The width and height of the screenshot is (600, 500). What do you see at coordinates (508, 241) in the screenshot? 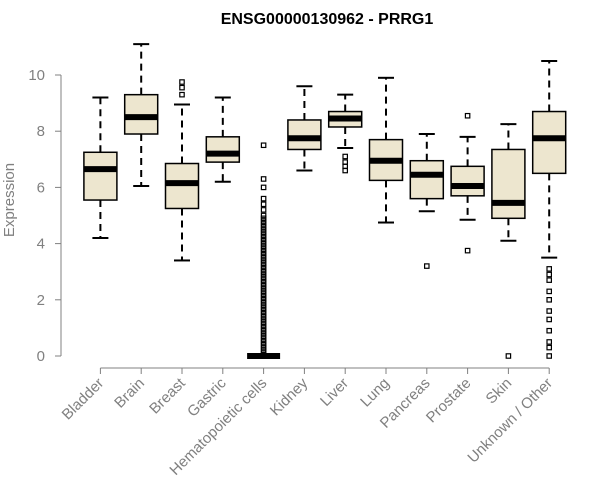
I see `box-skin` at bounding box center [508, 241].